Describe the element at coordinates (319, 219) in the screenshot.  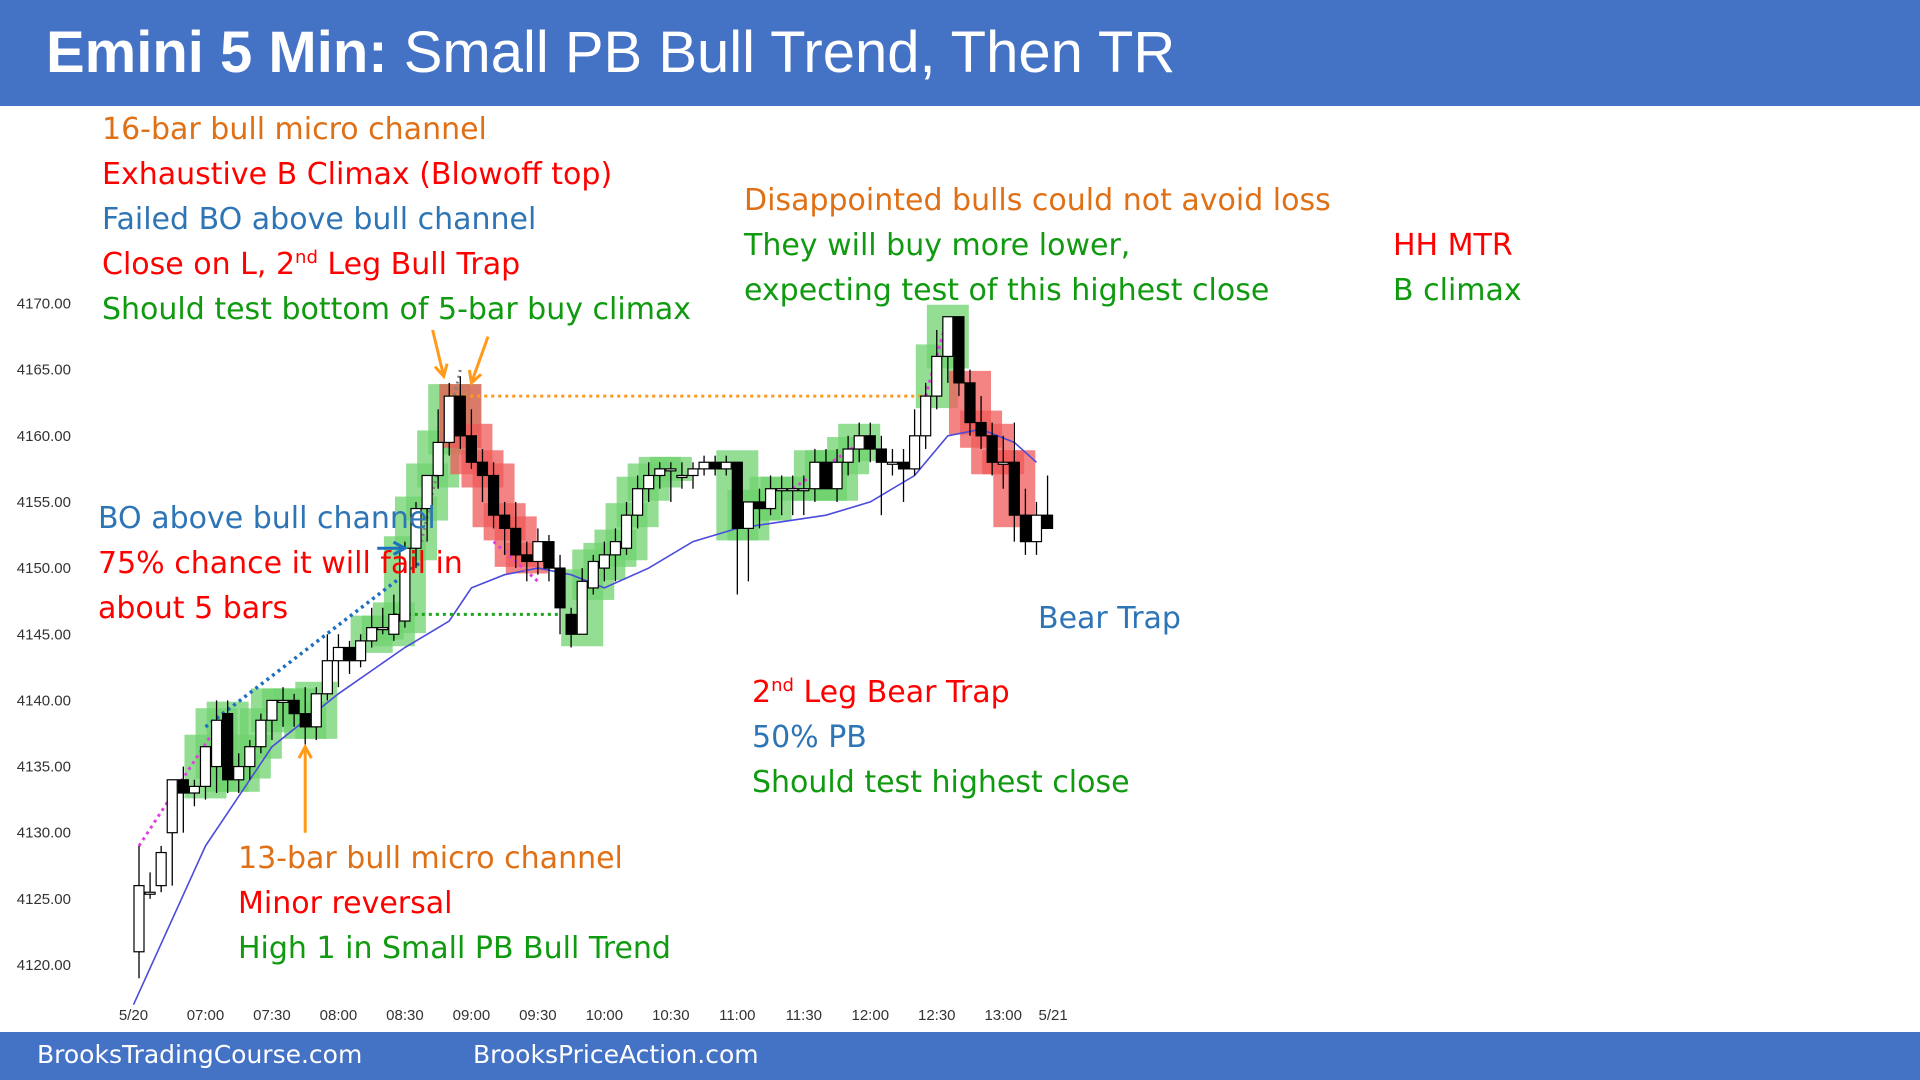
I see `ann-line: Failed BO above bull channel` at that location.